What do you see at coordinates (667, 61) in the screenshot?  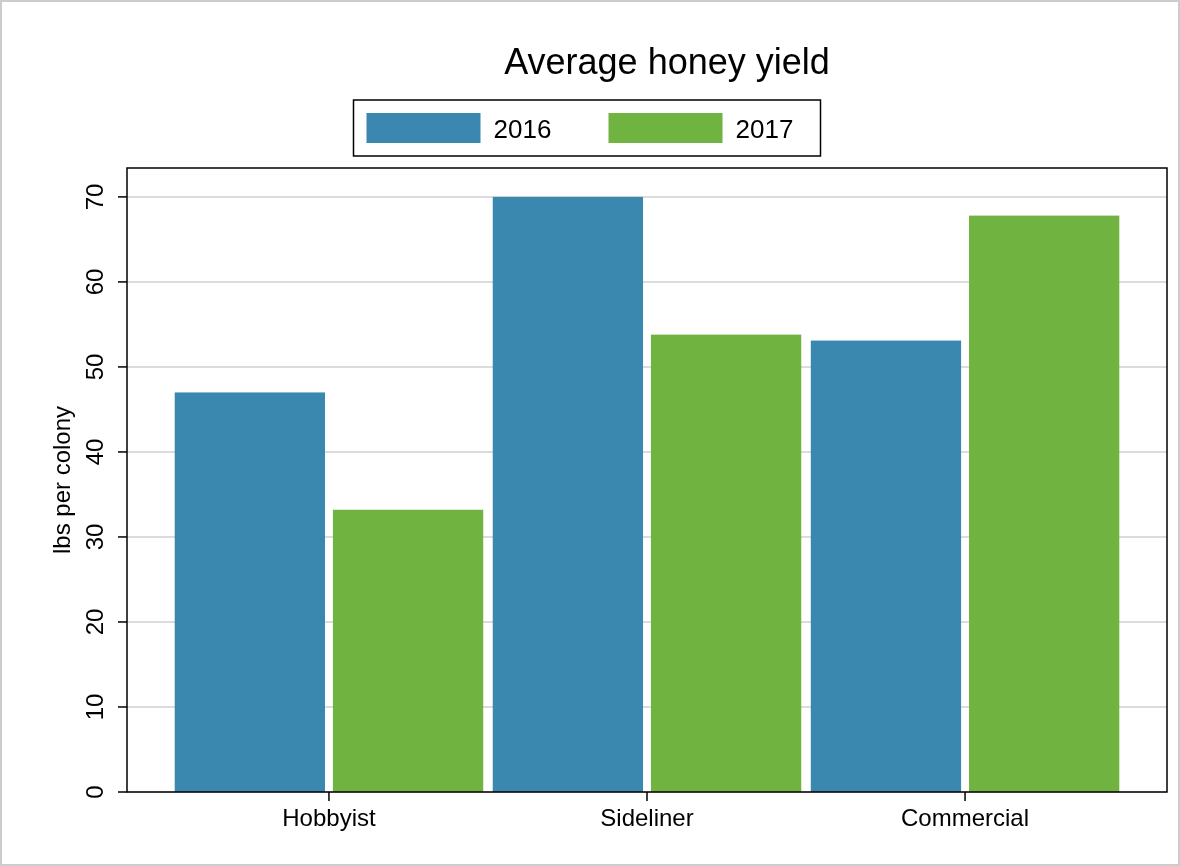 I see `chart-title: Average honey yield` at bounding box center [667, 61].